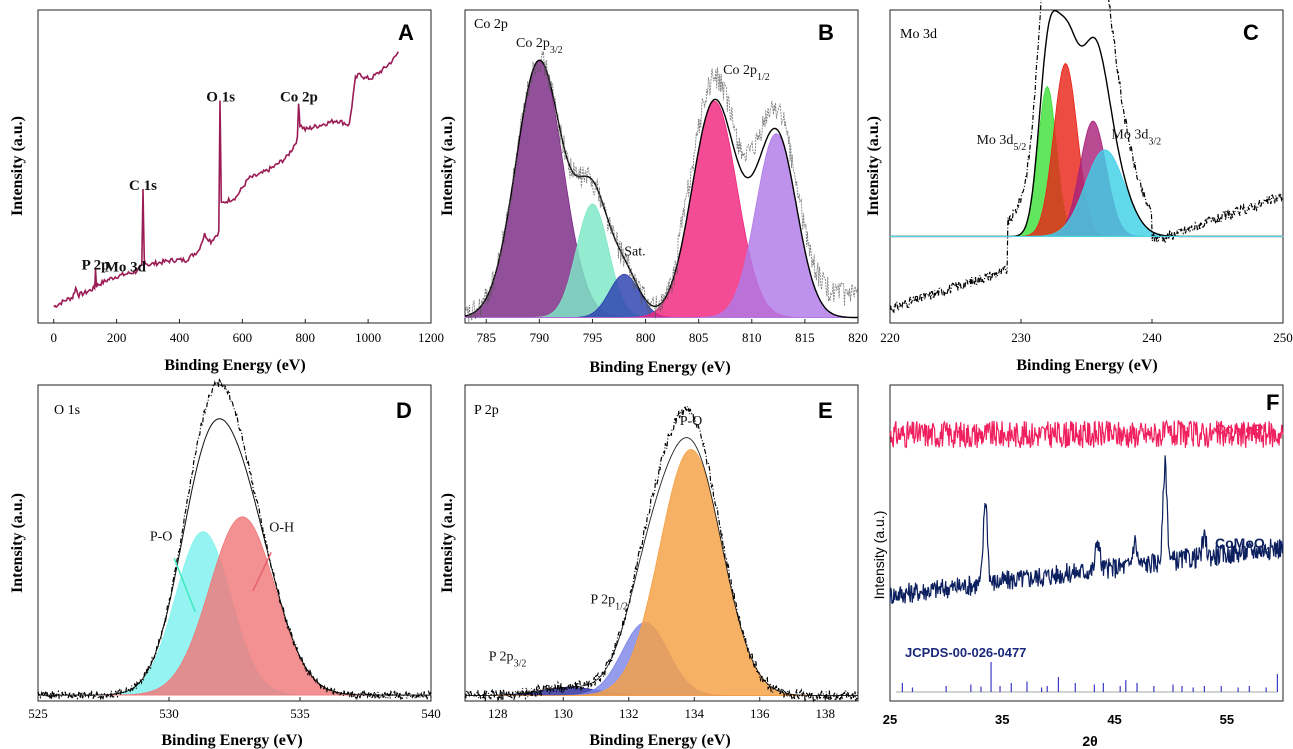 This screenshot has width=1293, height=749. I want to click on panel-letter-b: B, so click(826, 32).